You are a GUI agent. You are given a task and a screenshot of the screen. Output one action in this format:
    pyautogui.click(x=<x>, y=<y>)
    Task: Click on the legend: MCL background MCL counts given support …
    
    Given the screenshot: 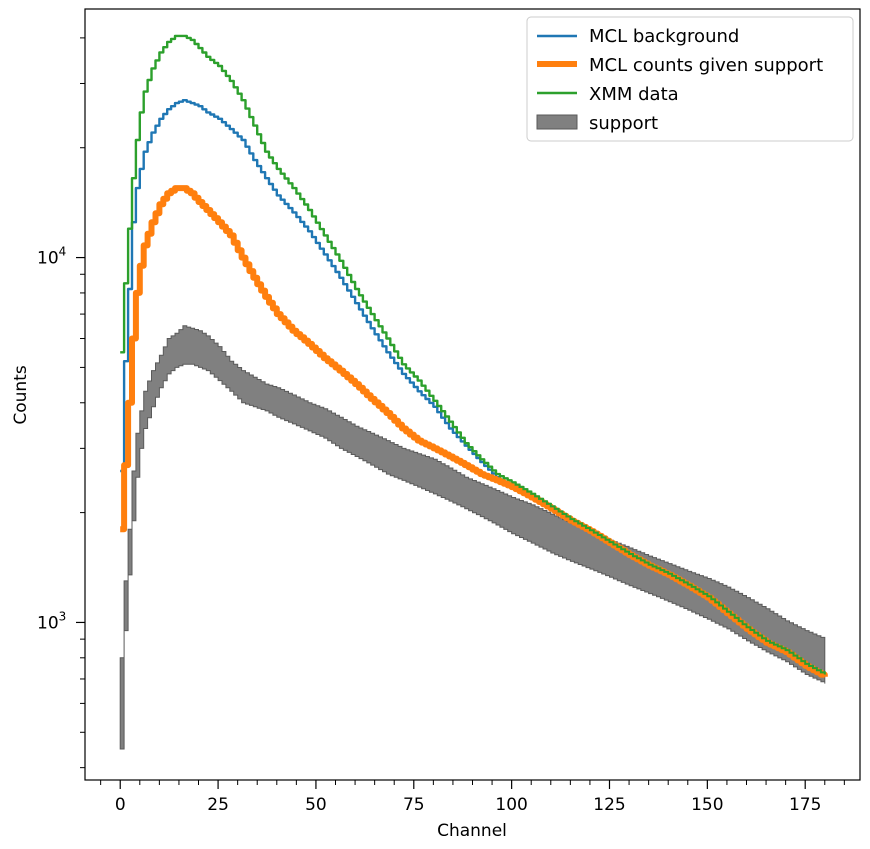 What is the action you would take?
    pyautogui.click(x=690, y=79)
    